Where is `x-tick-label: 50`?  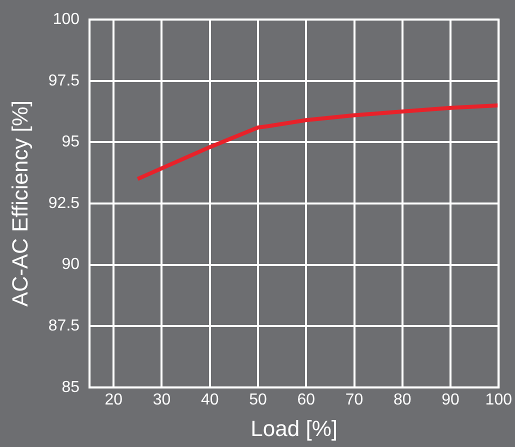 x-tick-label: 50 is located at coordinates (258, 399).